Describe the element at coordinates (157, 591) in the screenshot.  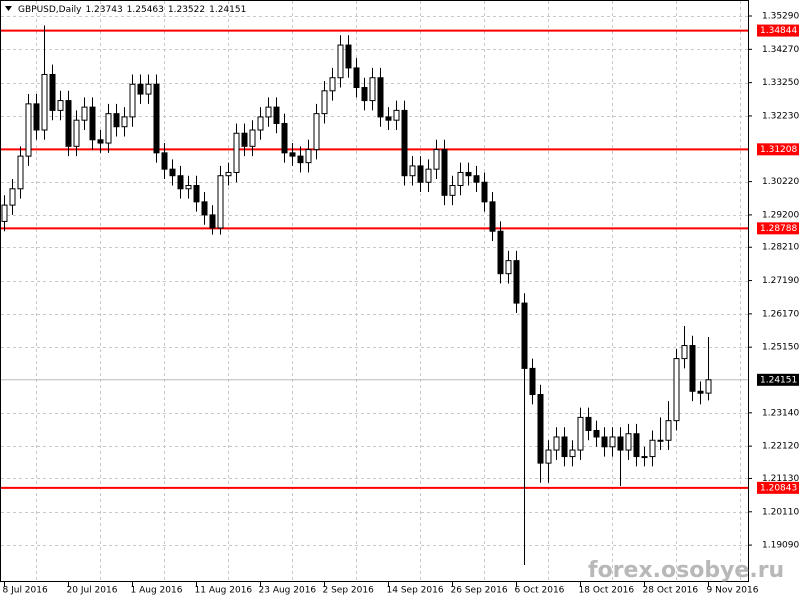
I see `x-tick-label: 1 Aug 2016` at that location.